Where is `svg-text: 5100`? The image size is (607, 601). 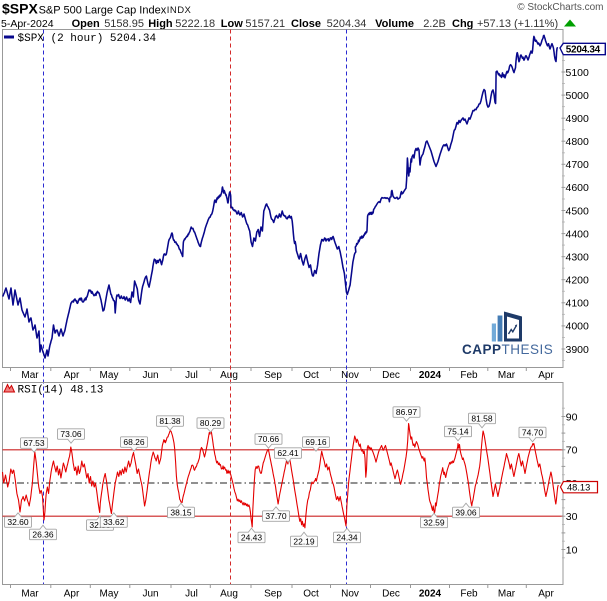
svg-text: 5100 is located at coordinates (578, 73).